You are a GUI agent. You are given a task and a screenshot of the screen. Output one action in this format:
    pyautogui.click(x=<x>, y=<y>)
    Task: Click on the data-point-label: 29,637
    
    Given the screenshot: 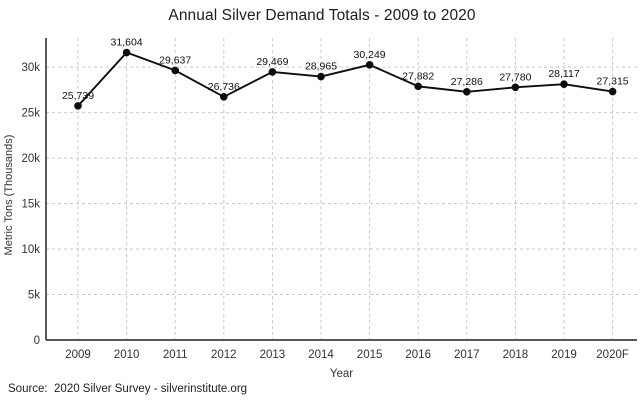 What is the action you would take?
    pyautogui.click(x=175, y=60)
    